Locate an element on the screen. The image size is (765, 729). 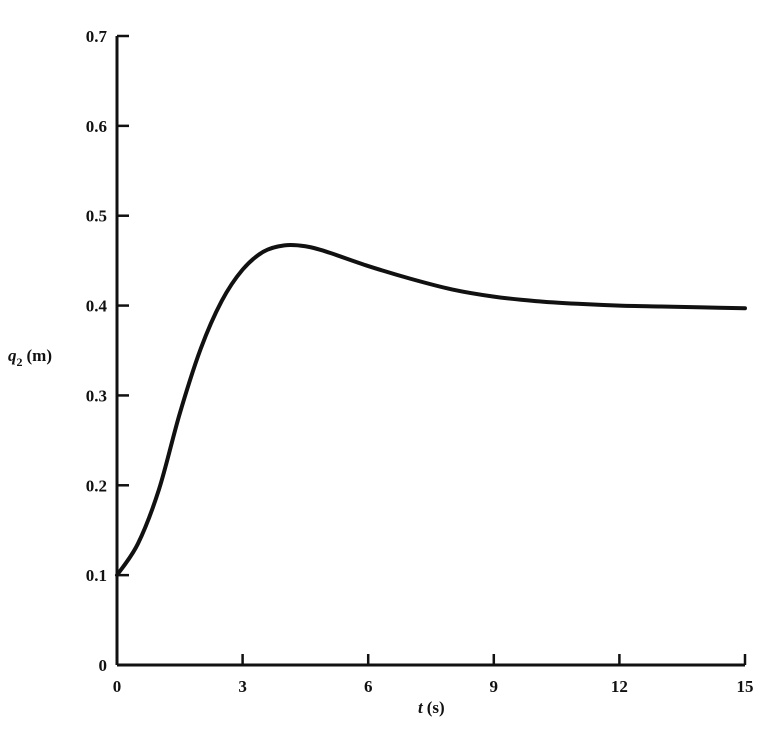
x-axis-label: t (s) is located at coordinates (431, 707).